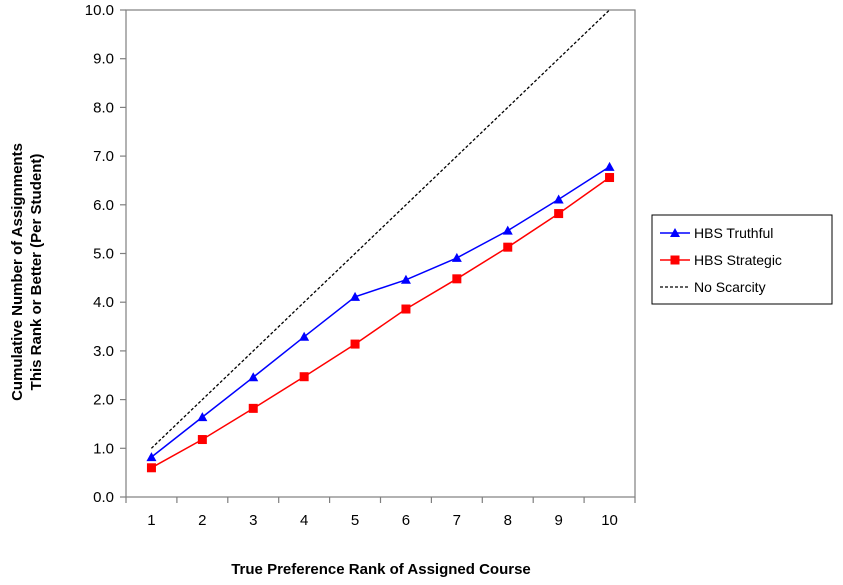 The width and height of the screenshot is (843, 585). I want to click on x-tick-label: 1, so click(151, 520).